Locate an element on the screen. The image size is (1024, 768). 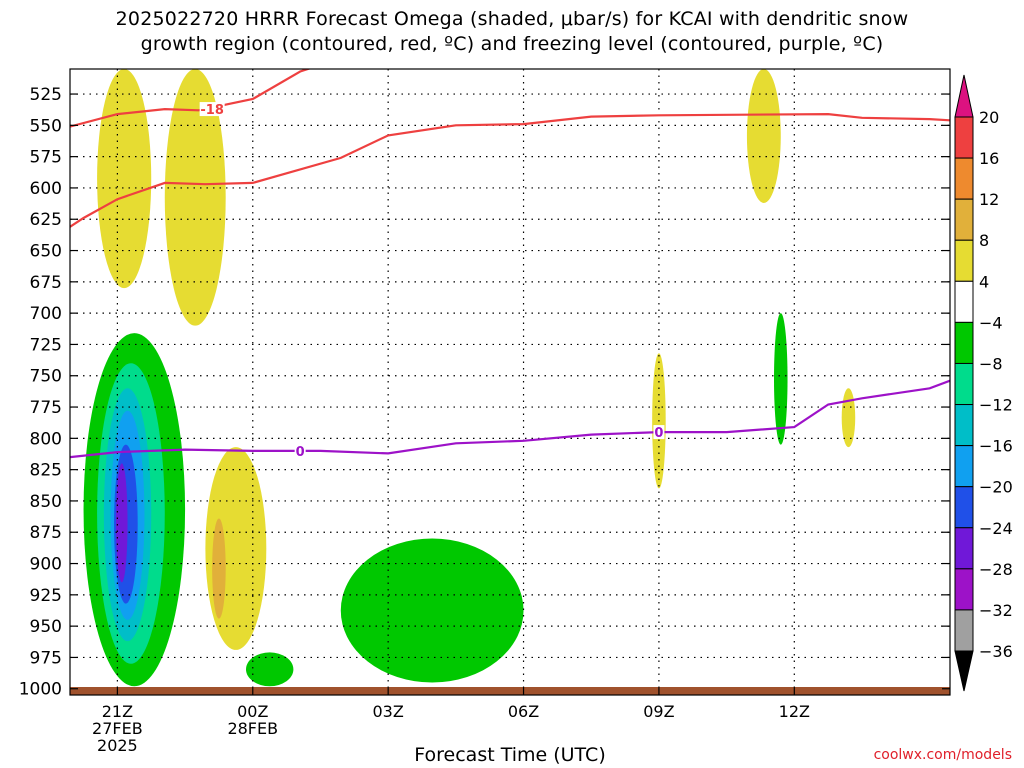
colorbar-label: 16 is located at coordinates (989, 158).